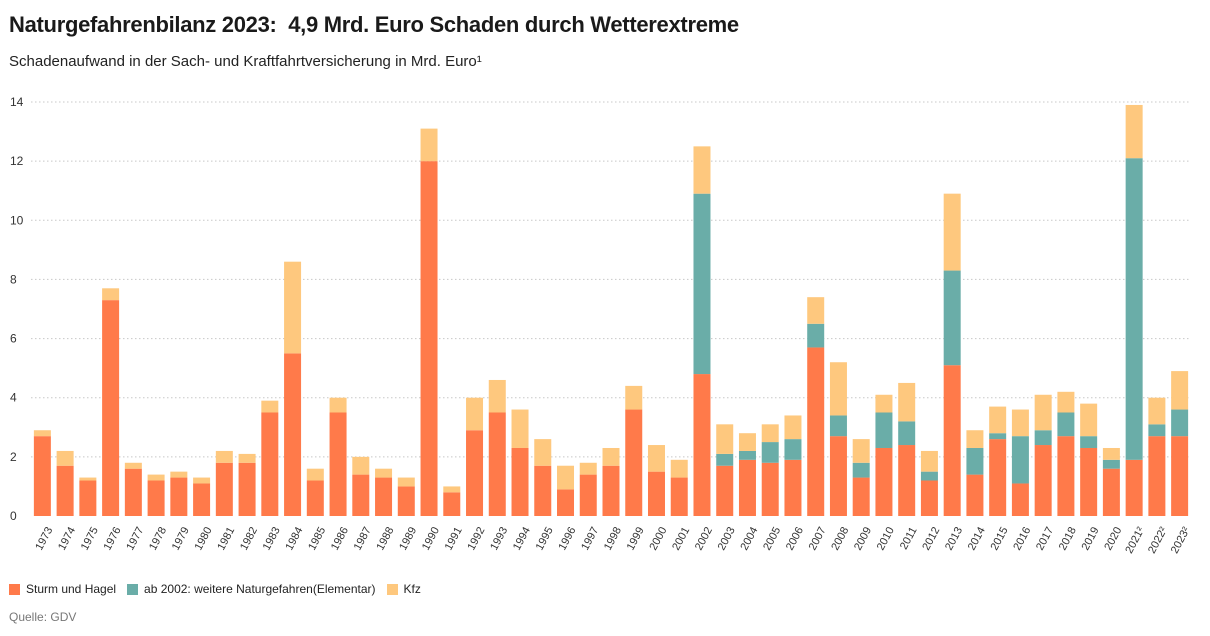  I want to click on x-tick-label: 1999, so click(636, 538).